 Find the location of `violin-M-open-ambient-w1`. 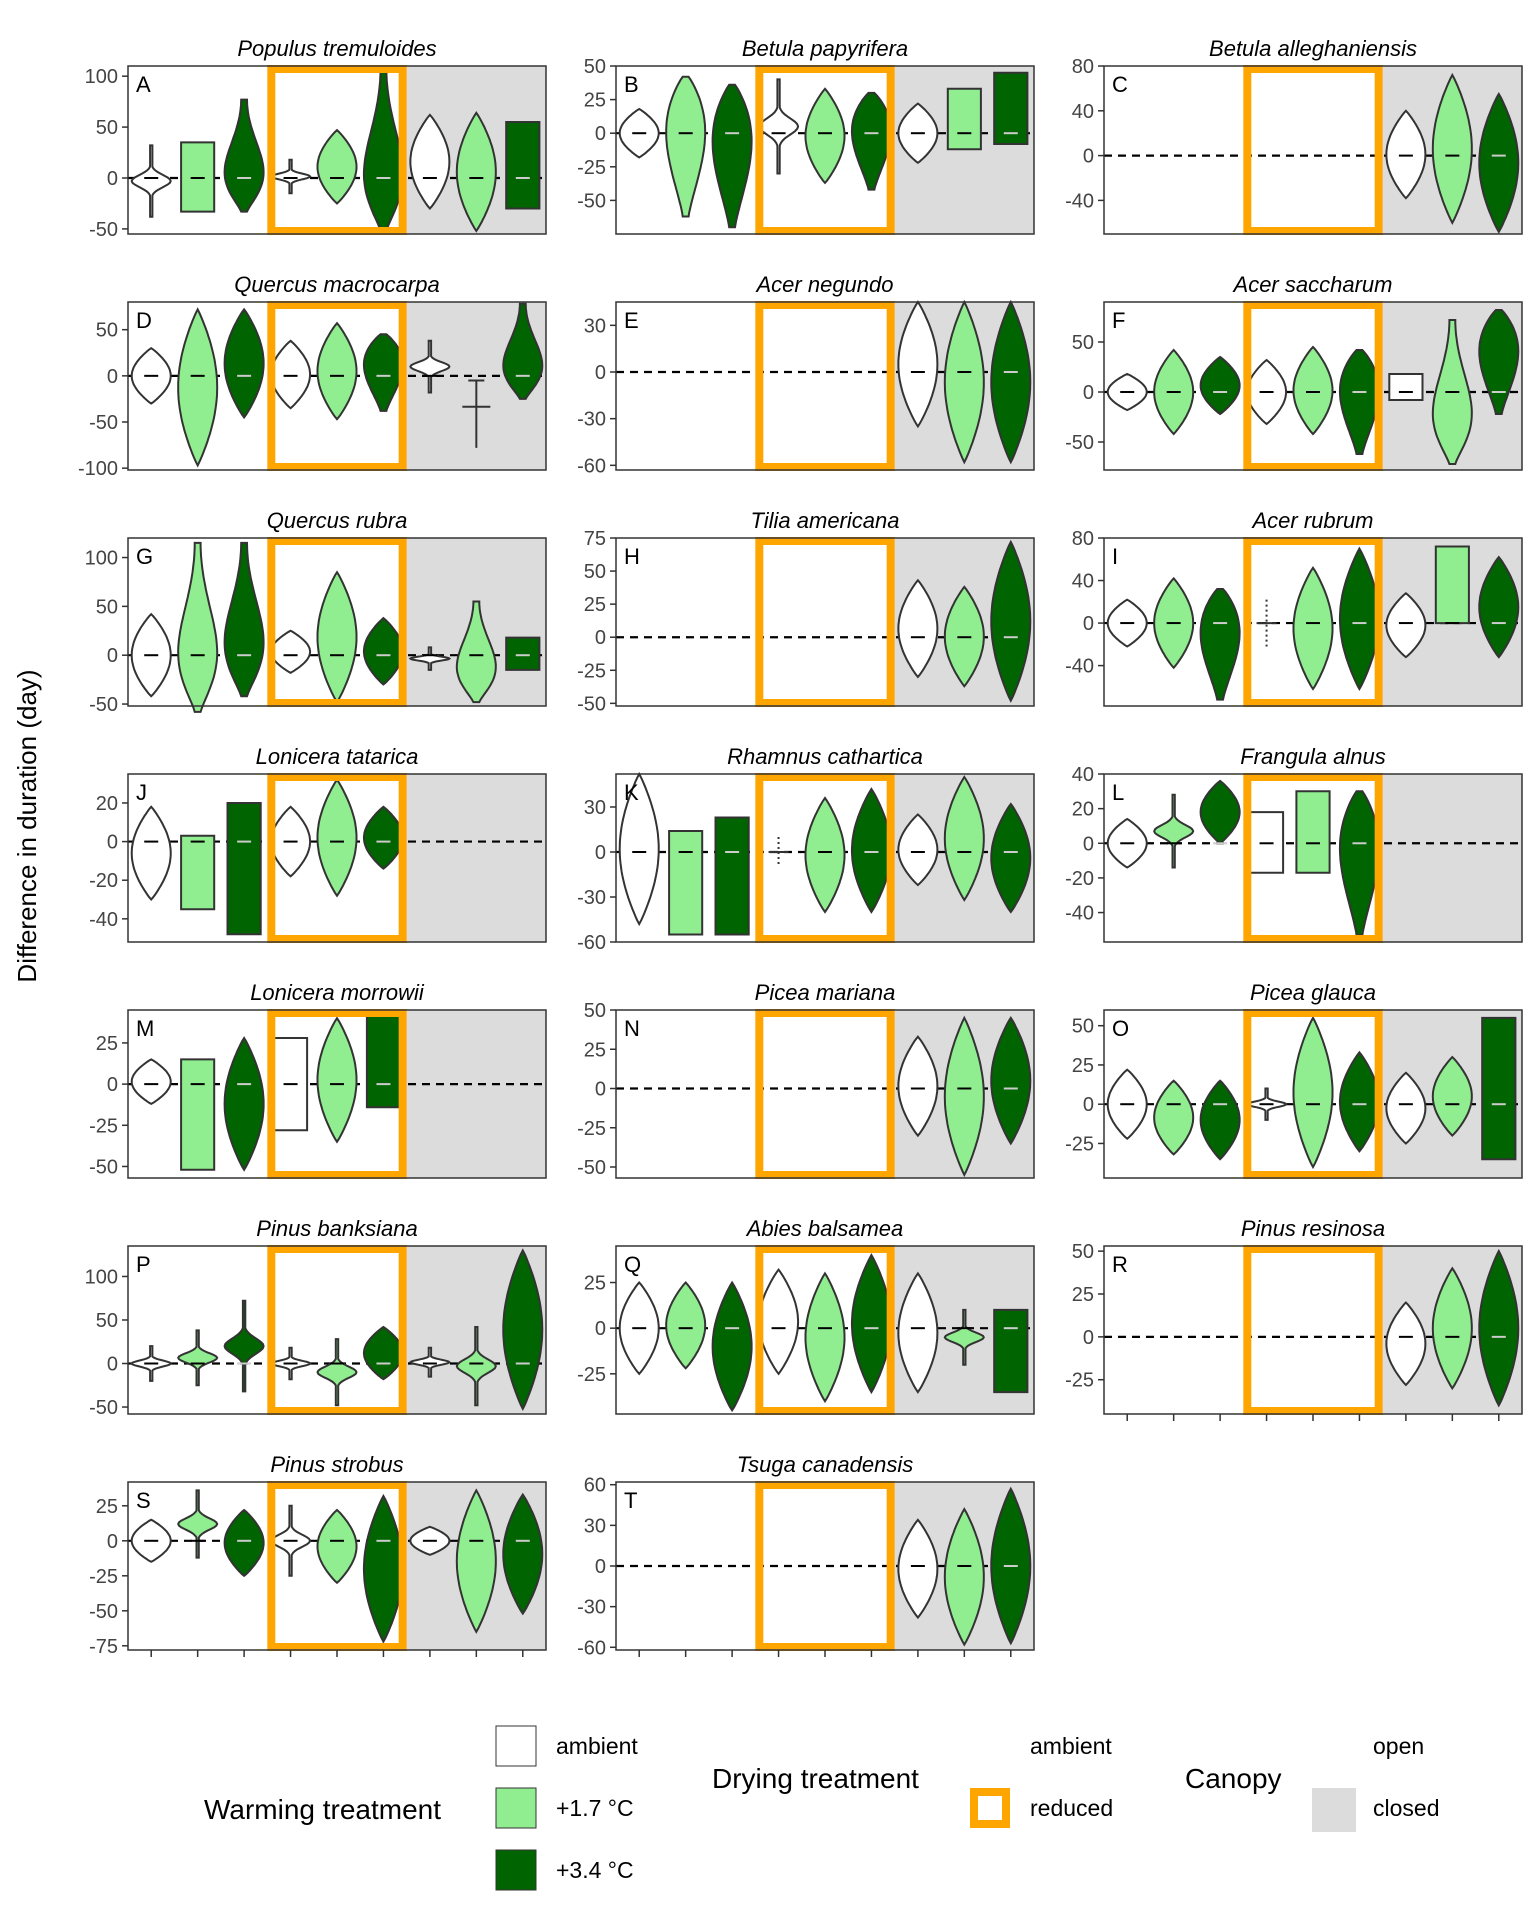

violin-M-open-ambient-w1 is located at coordinates (198, 1114).